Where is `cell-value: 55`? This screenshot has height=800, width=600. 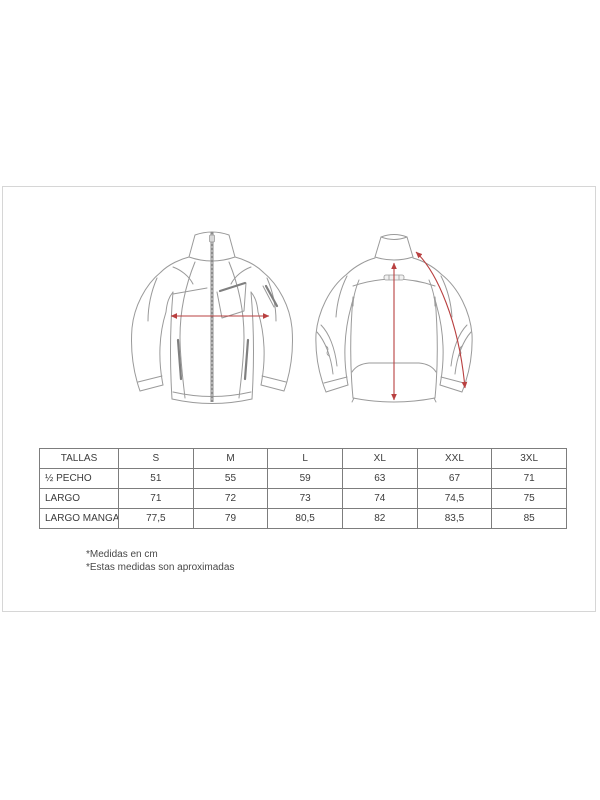
cell-value: 55 is located at coordinates (230, 478).